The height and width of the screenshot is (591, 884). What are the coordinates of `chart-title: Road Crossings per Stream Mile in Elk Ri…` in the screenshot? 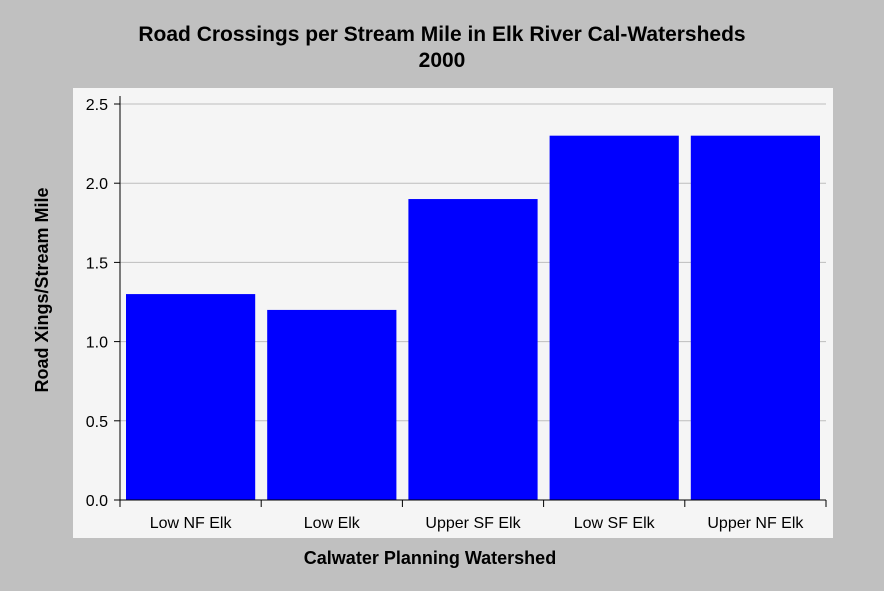 It's located at (442, 34).